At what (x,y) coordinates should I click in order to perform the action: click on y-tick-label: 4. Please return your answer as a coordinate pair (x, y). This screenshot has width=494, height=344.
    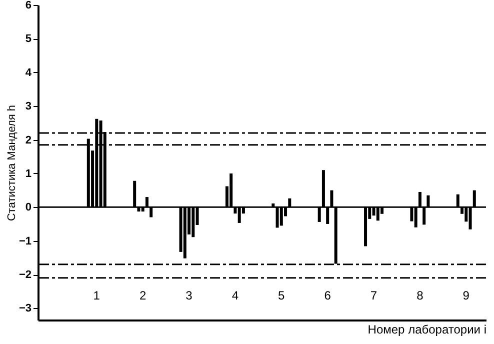
    Looking at the image, I should click on (28, 72).